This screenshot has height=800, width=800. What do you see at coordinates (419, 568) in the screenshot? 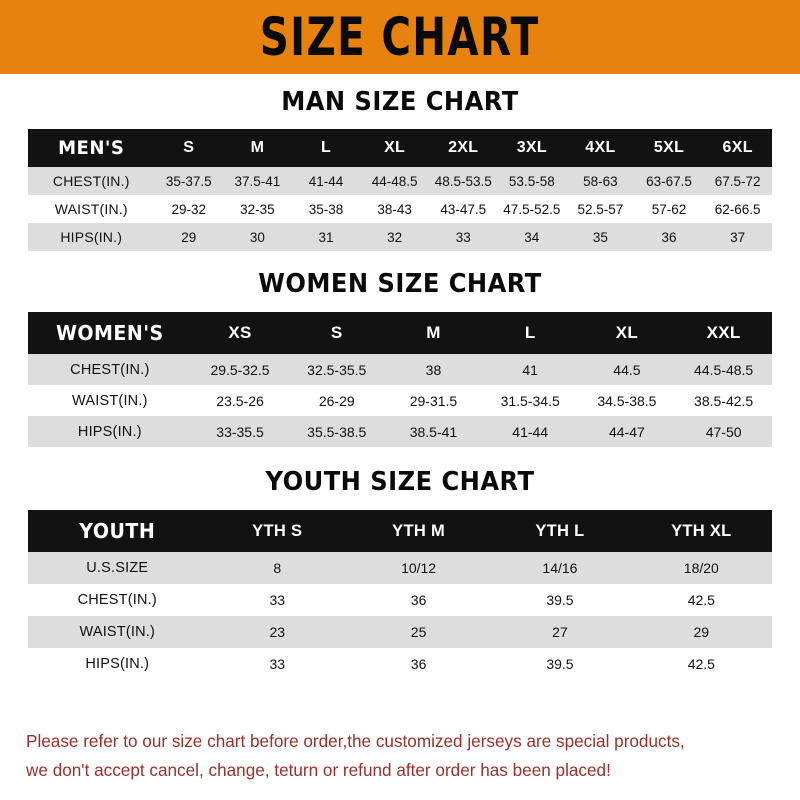
I see `youth-cell: 10/12` at bounding box center [419, 568].